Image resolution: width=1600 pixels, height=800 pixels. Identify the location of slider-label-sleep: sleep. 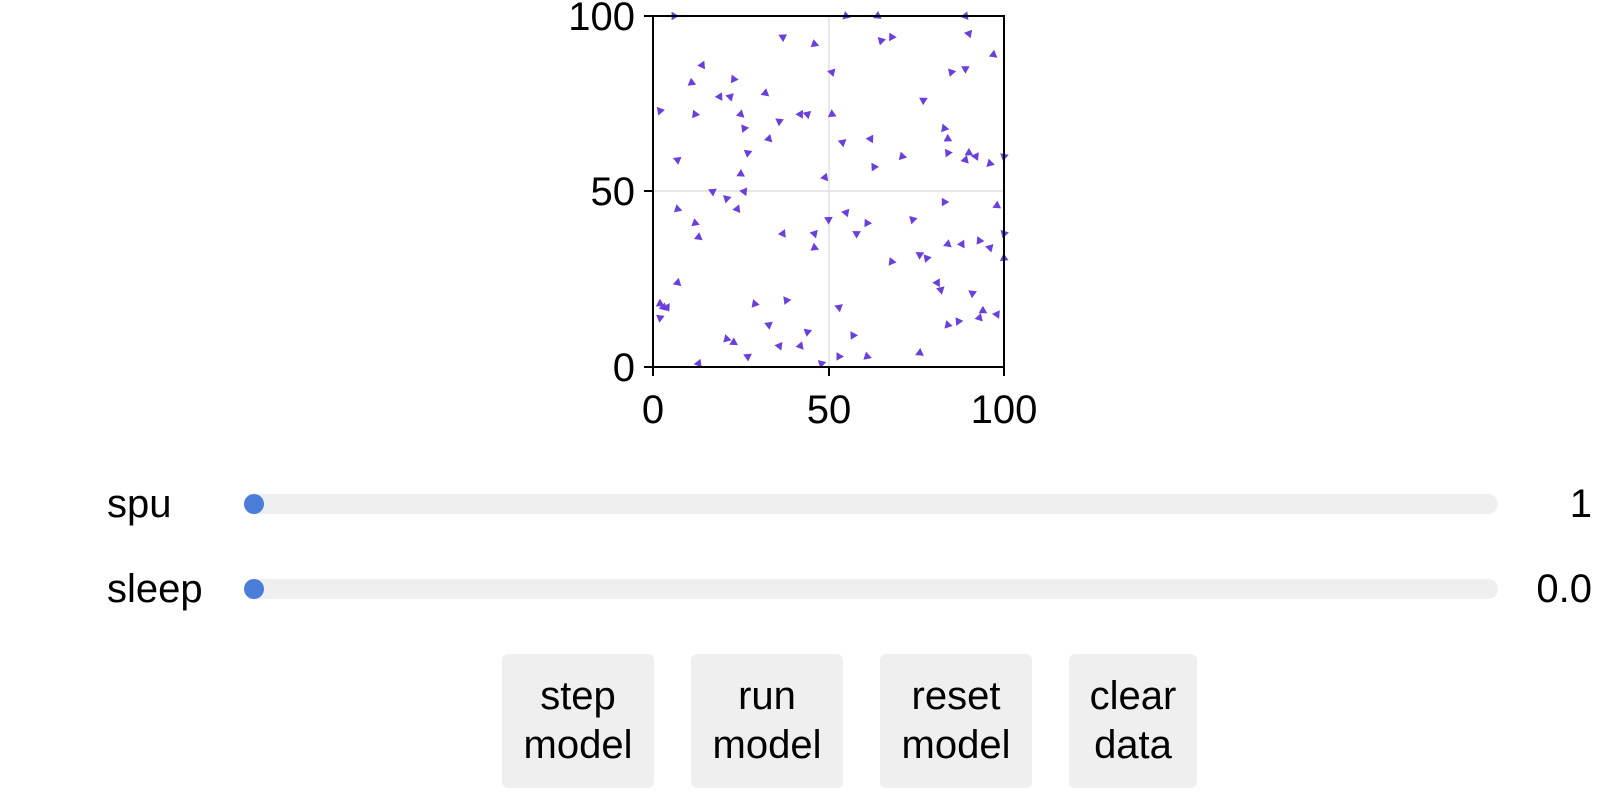
(155, 589).